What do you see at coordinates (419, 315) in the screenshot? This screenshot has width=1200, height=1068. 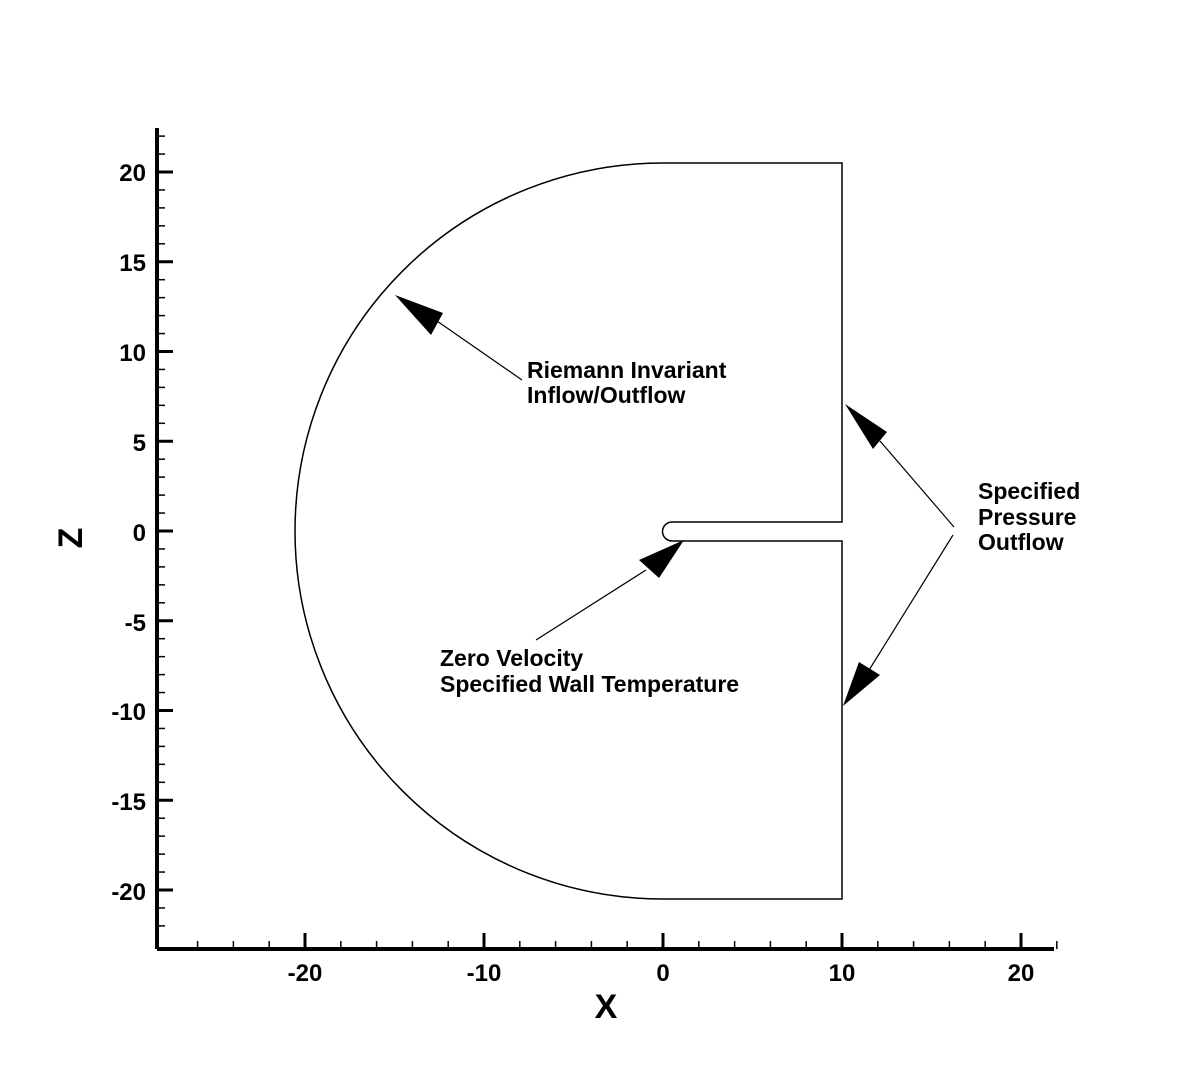 I see `arrowhead-riemann` at bounding box center [419, 315].